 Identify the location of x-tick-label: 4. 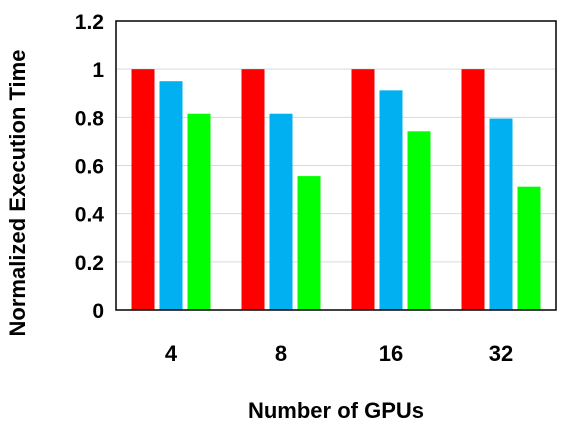
(171, 353).